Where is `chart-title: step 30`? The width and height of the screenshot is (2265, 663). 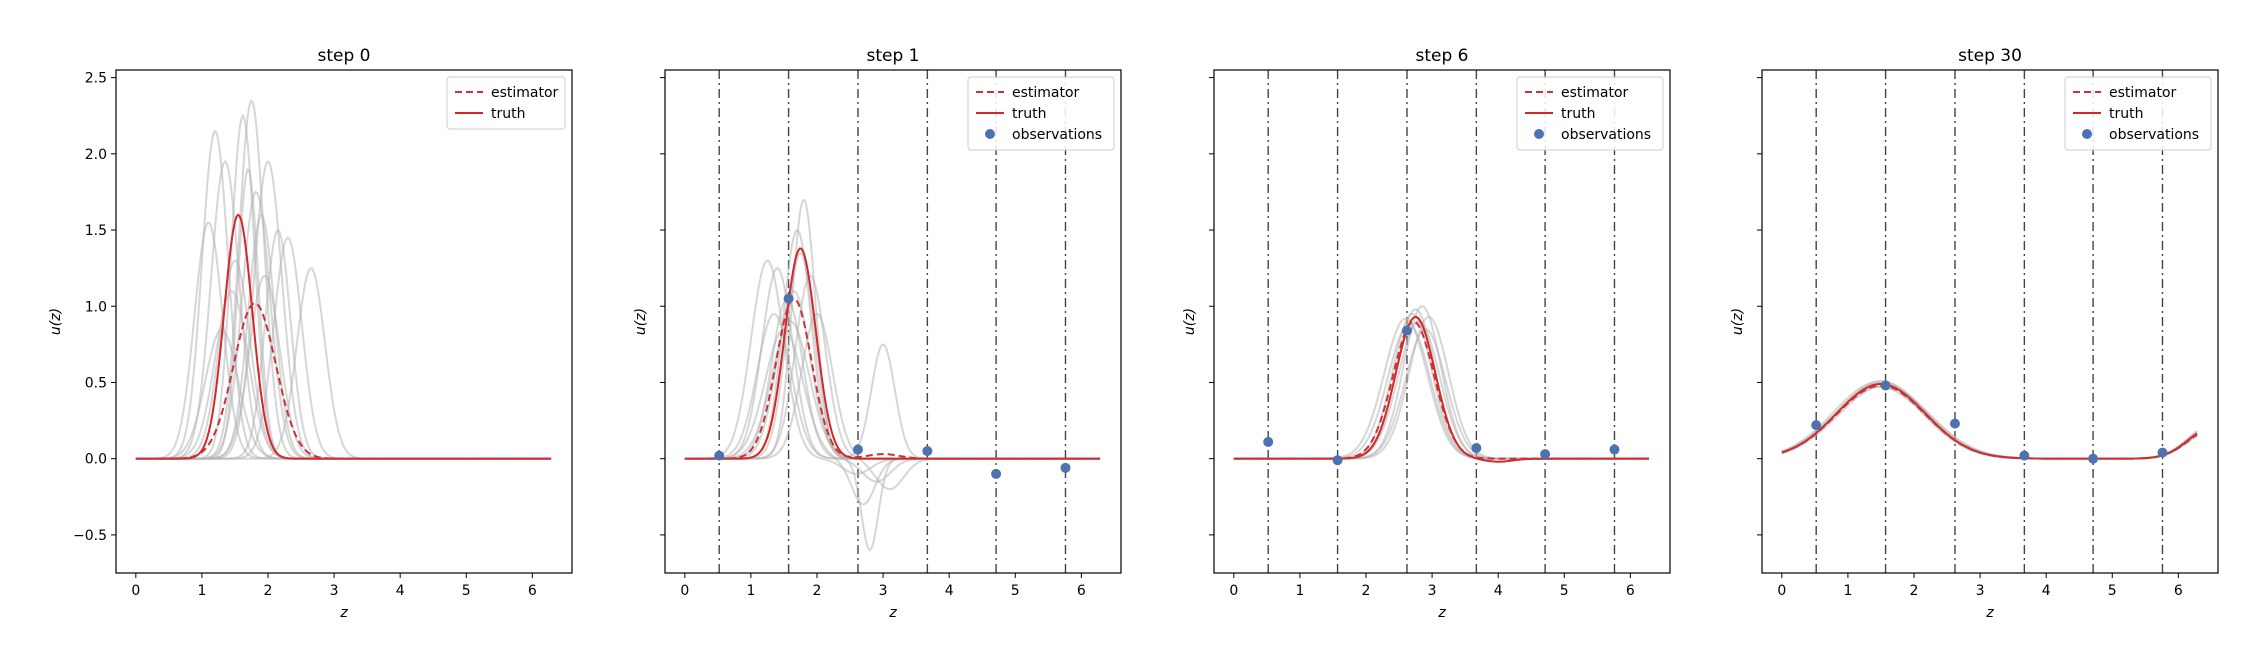 chart-title: step 30 is located at coordinates (1990, 56).